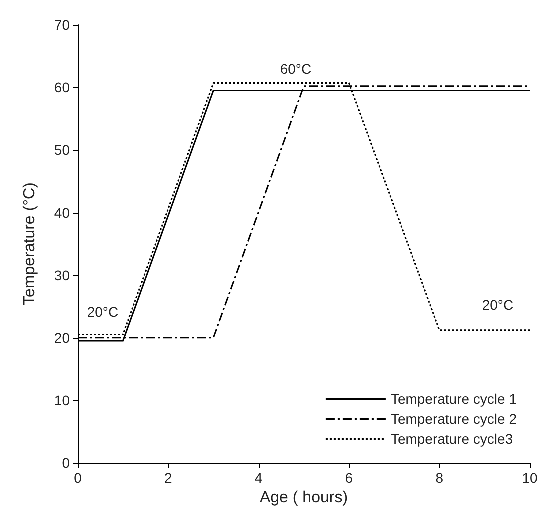  What do you see at coordinates (304, 498) in the screenshot?
I see `x-axis-title: Age ( hours)` at bounding box center [304, 498].